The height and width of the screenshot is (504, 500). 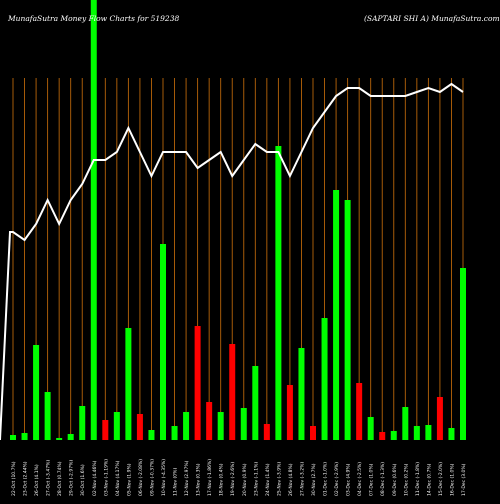 I want to click on x-tick-label: 20-Nov (0.9%), so click(x=245, y=479).